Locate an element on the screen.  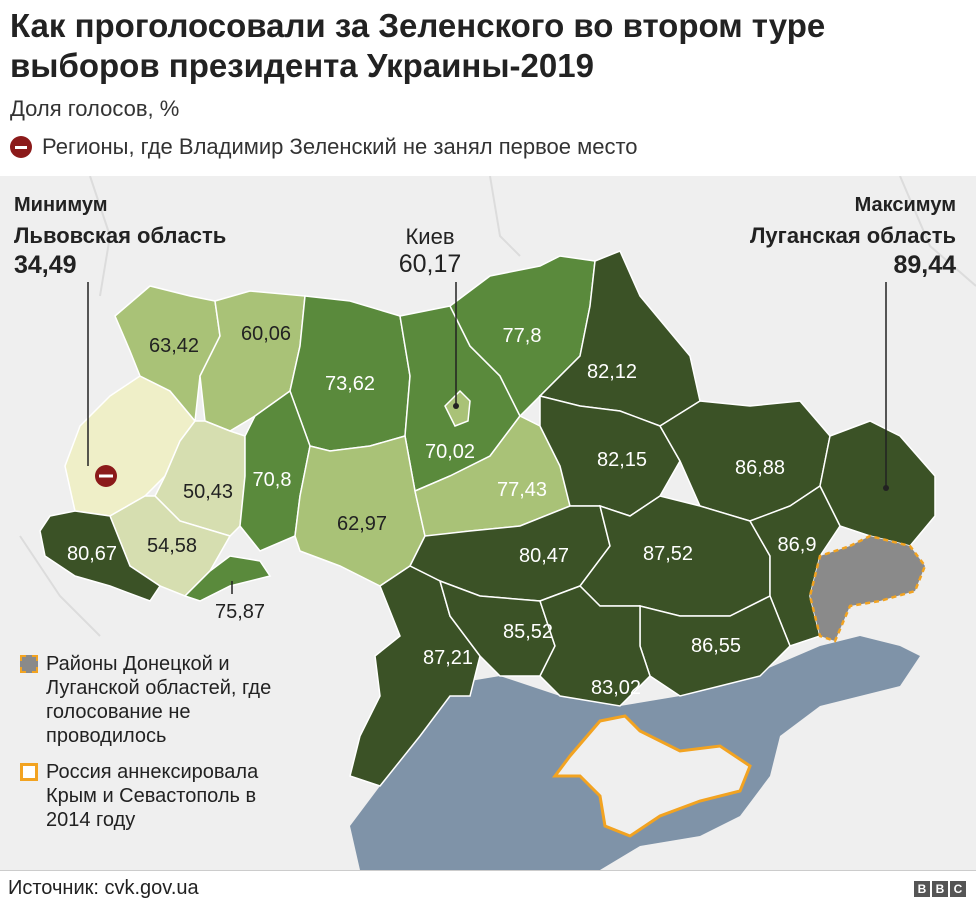
label-kherson: 83,02 is located at coordinates (616, 688).